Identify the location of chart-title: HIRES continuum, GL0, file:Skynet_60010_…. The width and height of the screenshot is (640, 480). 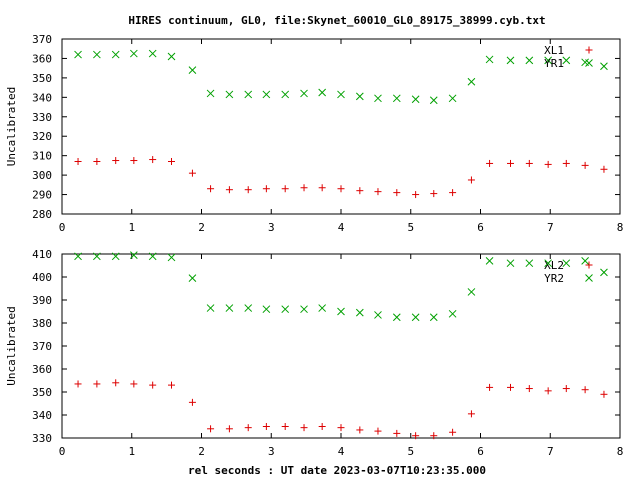
(336, 20).